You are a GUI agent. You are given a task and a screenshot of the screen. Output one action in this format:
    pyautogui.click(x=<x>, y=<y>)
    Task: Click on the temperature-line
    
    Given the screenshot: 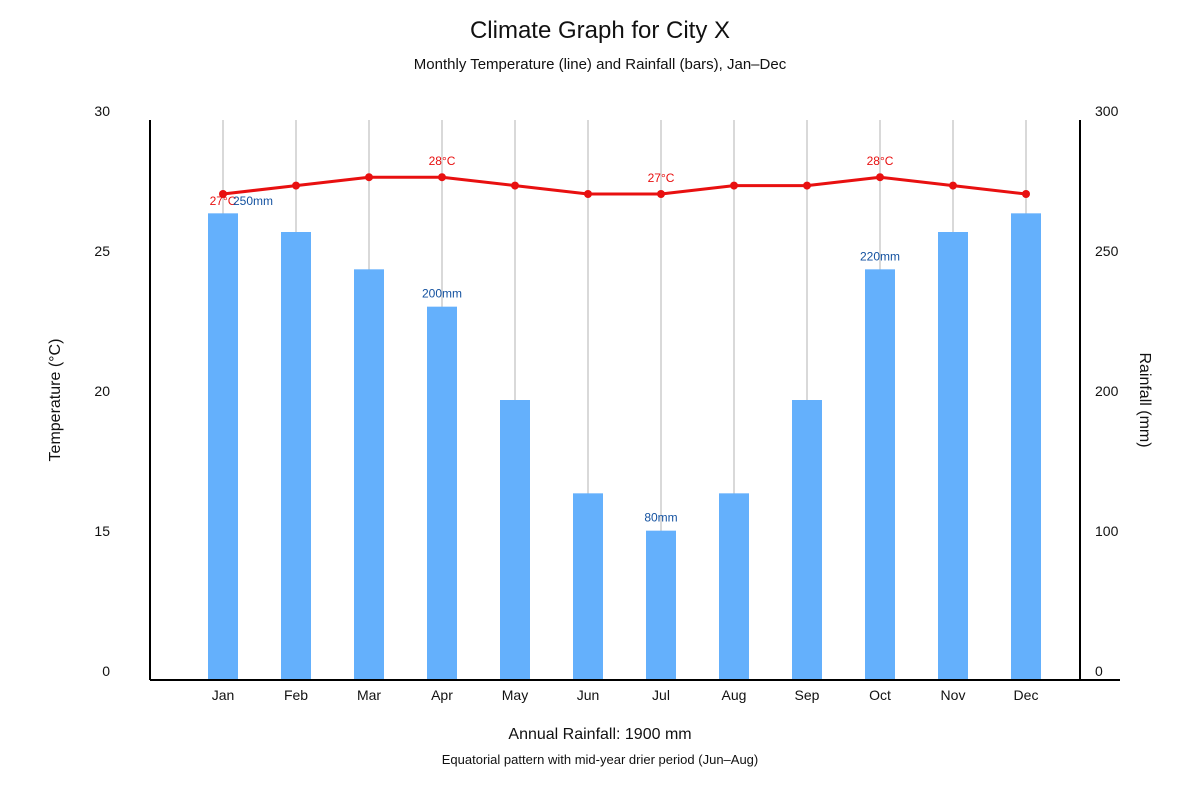 What is the action you would take?
    pyautogui.click(x=624, y=185)
    